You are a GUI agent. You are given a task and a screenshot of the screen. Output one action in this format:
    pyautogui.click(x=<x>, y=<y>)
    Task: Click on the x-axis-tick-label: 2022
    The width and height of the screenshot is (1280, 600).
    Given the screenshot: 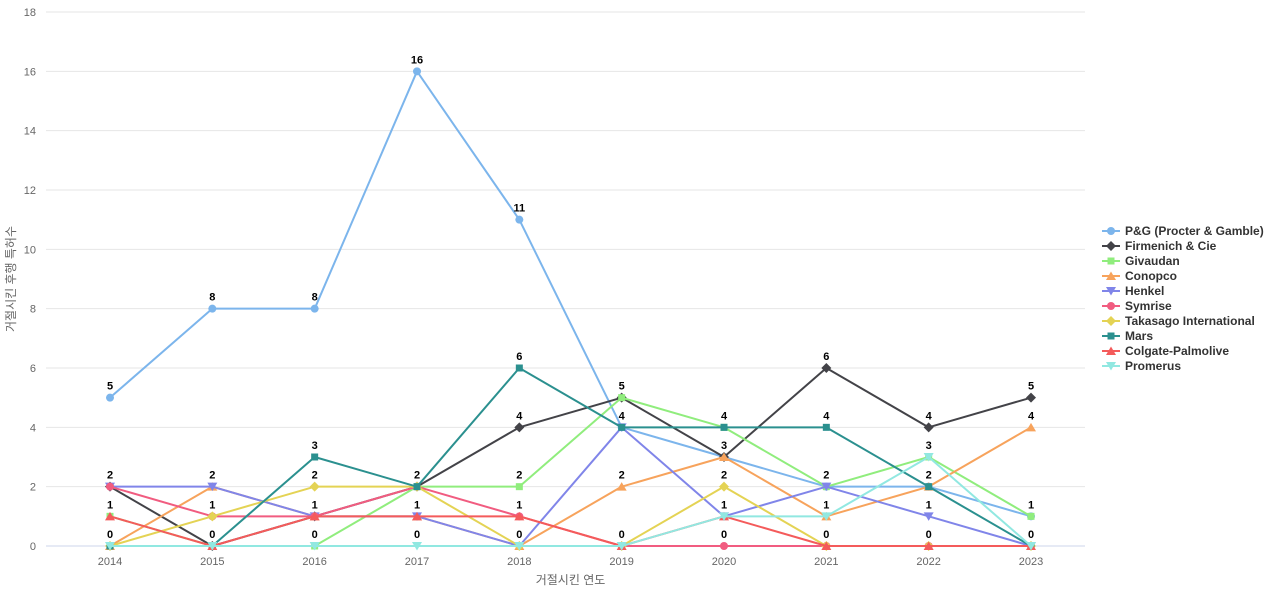 What is the action you would take?
    pyautogui.click(x=928, y=562)
    